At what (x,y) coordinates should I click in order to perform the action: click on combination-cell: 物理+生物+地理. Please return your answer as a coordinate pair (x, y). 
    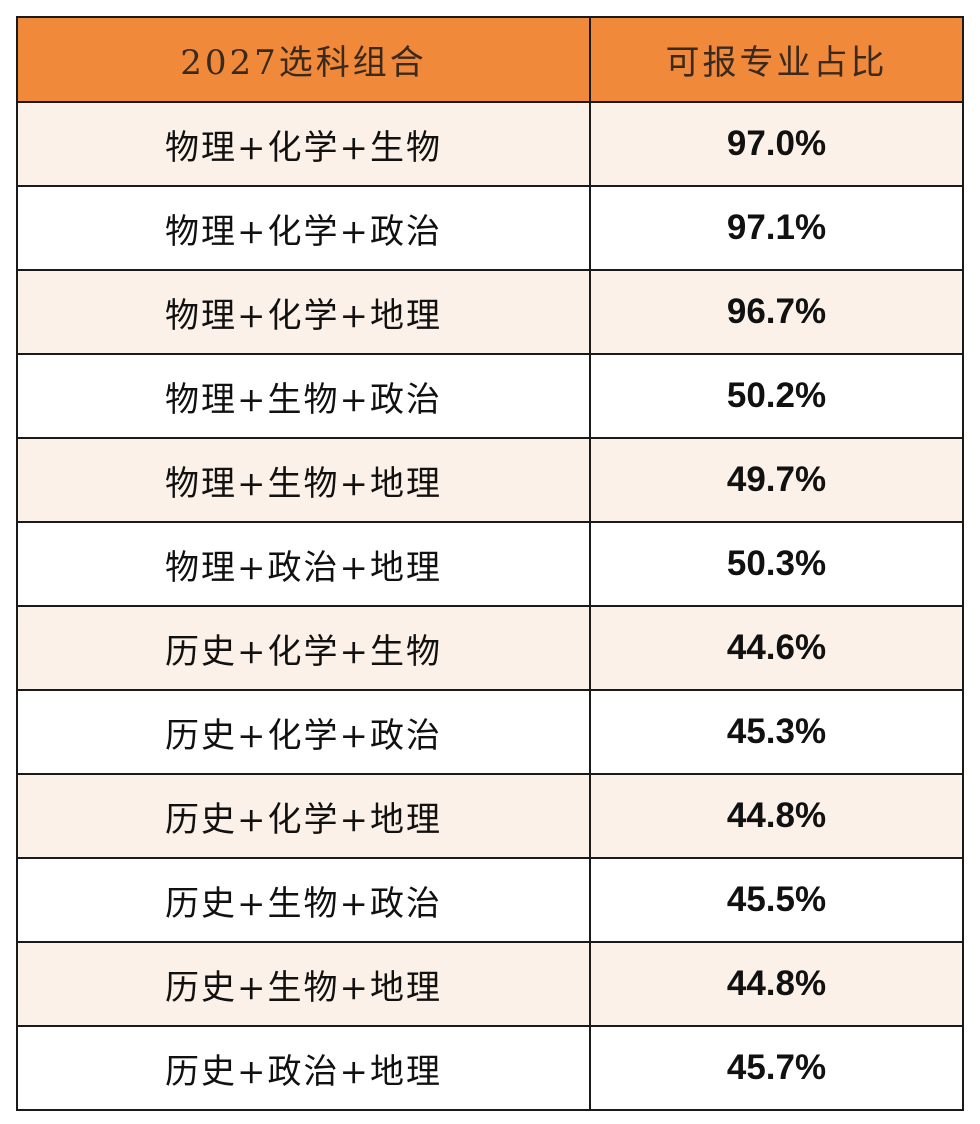
    Looking at the image, I should click on (304, 480).